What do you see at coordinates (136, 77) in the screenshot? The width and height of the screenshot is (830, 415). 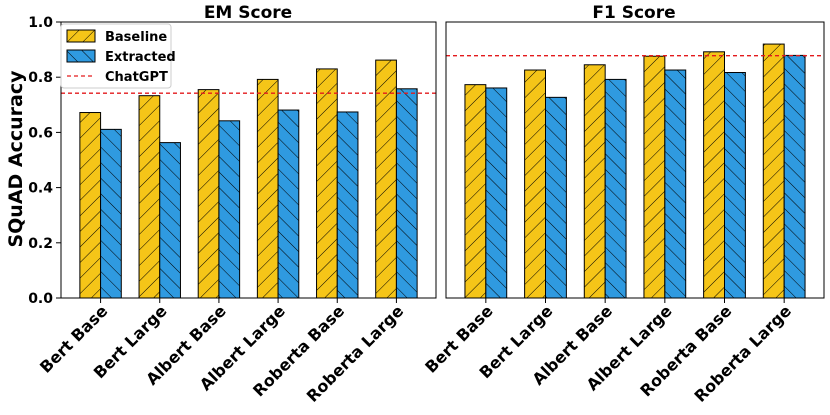 I see `legend-label-chatgpt: ChatGPT` at bounding box center [136, 77].